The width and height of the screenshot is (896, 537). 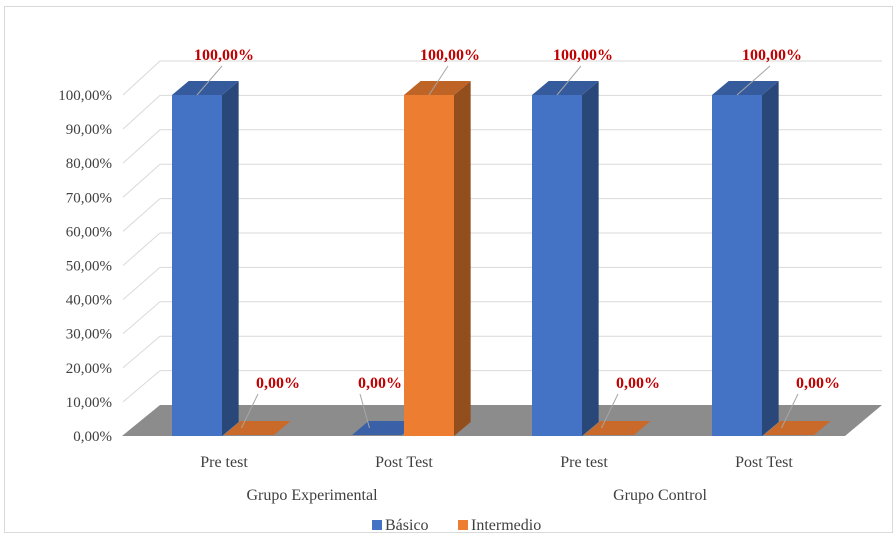 I want to click on floor-plane, so click(x=502, y=420).